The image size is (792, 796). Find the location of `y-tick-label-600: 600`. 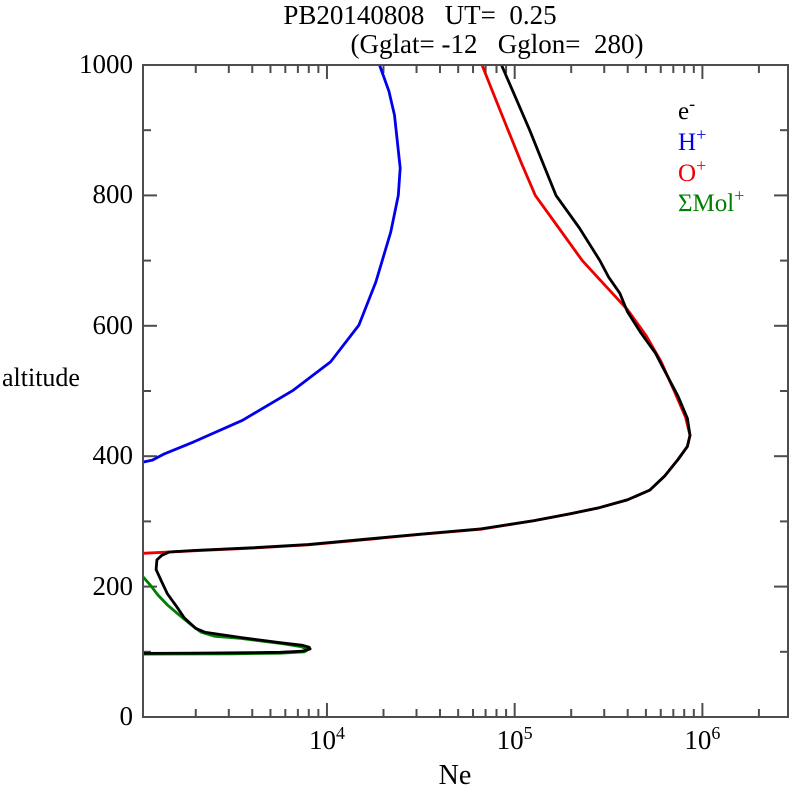

y-tick-label-600: 600 is located at coordinates (113, 324).